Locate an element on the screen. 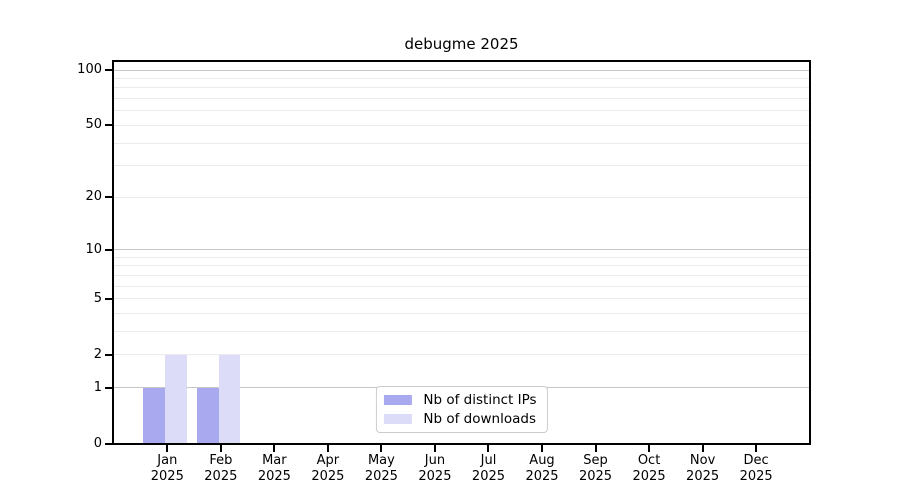 The image size is (900, 500). x-tick-jul is located at coordinates (488, 448).